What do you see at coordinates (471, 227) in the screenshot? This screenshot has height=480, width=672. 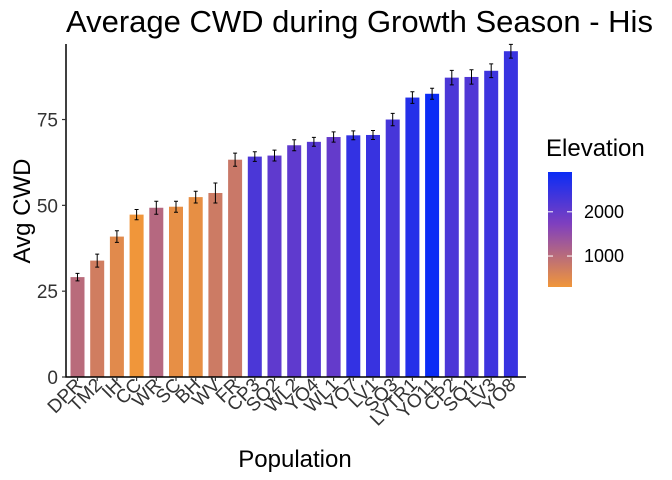 I see `bar-sq1` at bounding box center [471, 227].